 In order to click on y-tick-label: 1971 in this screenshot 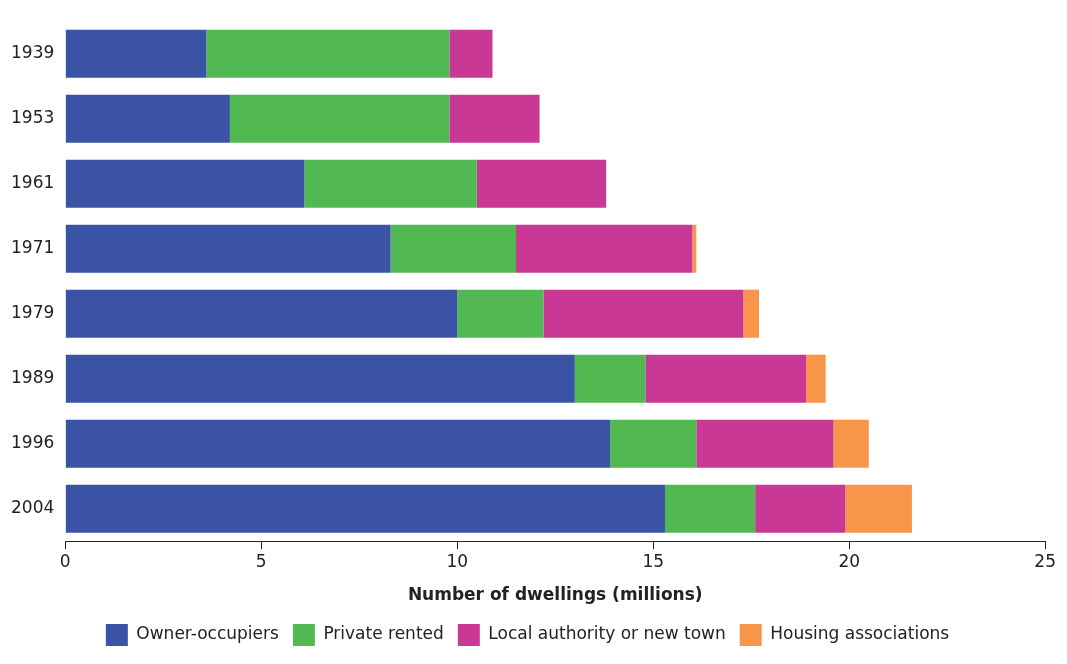, I will do `click(33, 247)`.